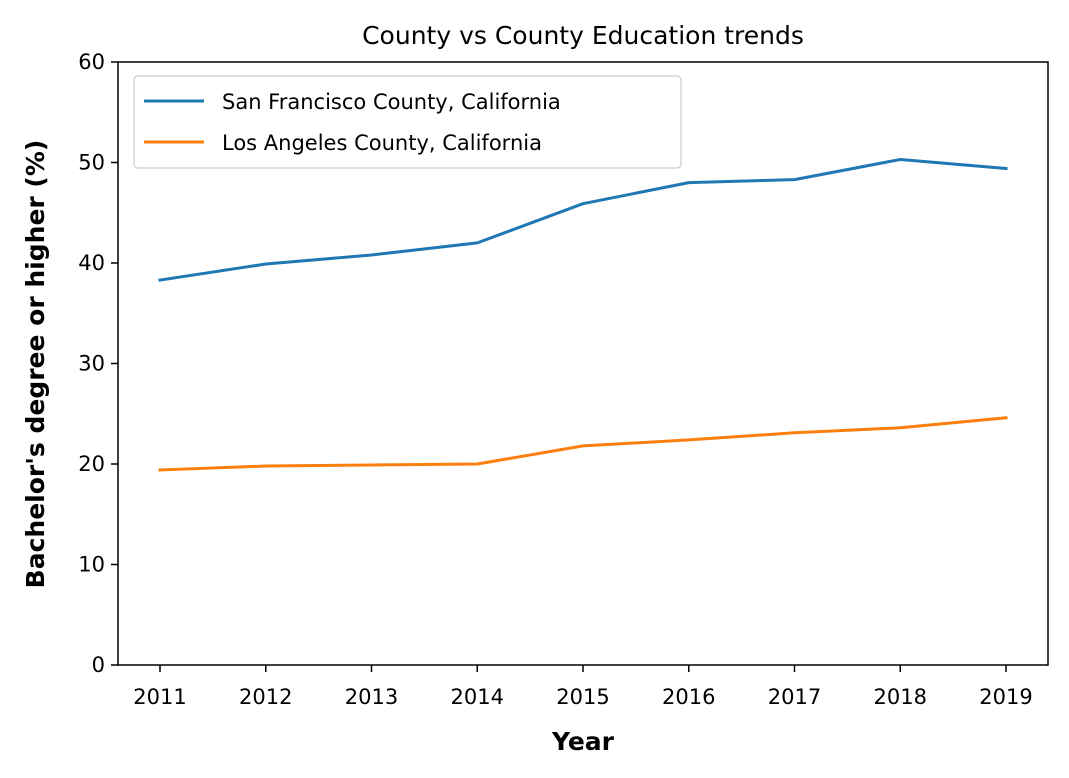 This screenshot has height=778, width=1069. What do you see at coordinates (98, 665) in the screenshot?
I see `y-tick-label: 0` at bounding box center [98, 665].